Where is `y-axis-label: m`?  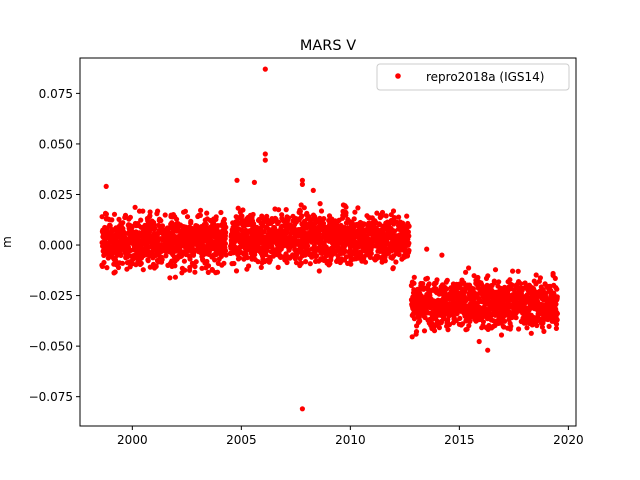 y-axis-label: m is located at coordinates (7, 242).